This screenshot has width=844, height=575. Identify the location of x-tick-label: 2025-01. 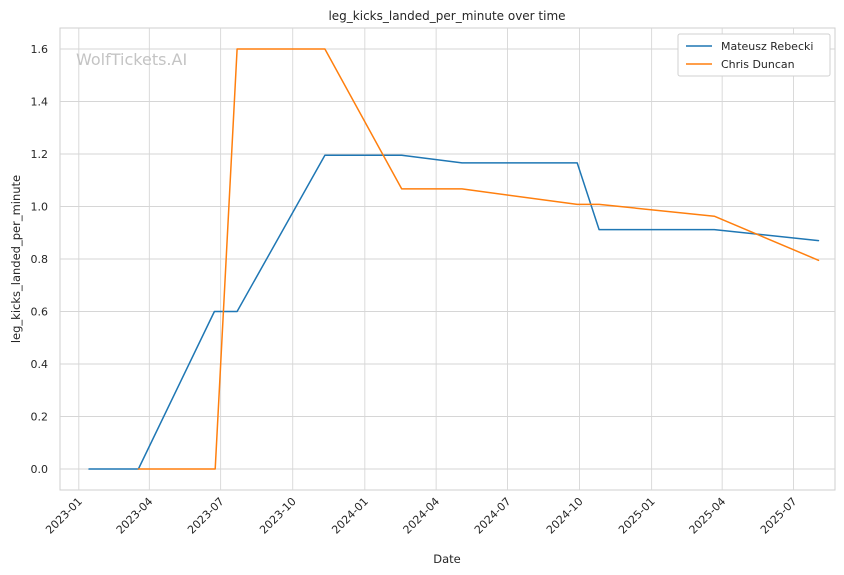
(637, 516).